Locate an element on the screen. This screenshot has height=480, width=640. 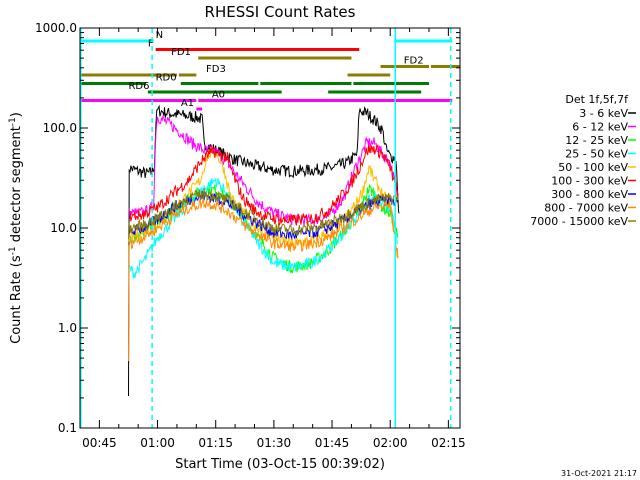
x-tick-label-4: 01:45 is located at coordinates (332, 443).